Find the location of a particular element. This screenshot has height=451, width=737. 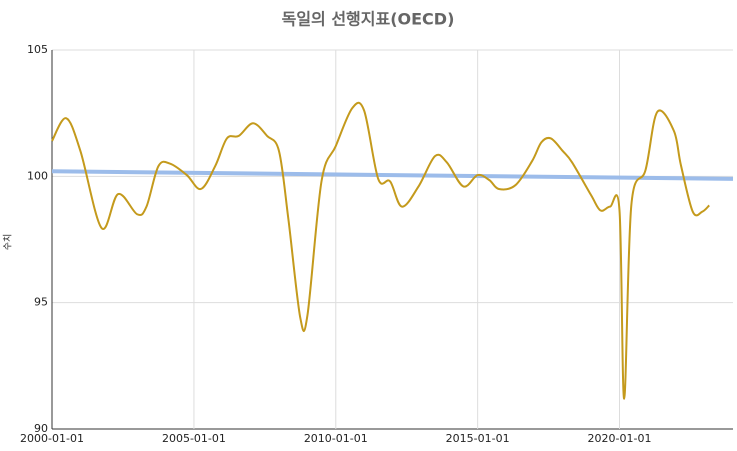

x-tick-label: 2010-01-01 is located at coordinates (336, 438).